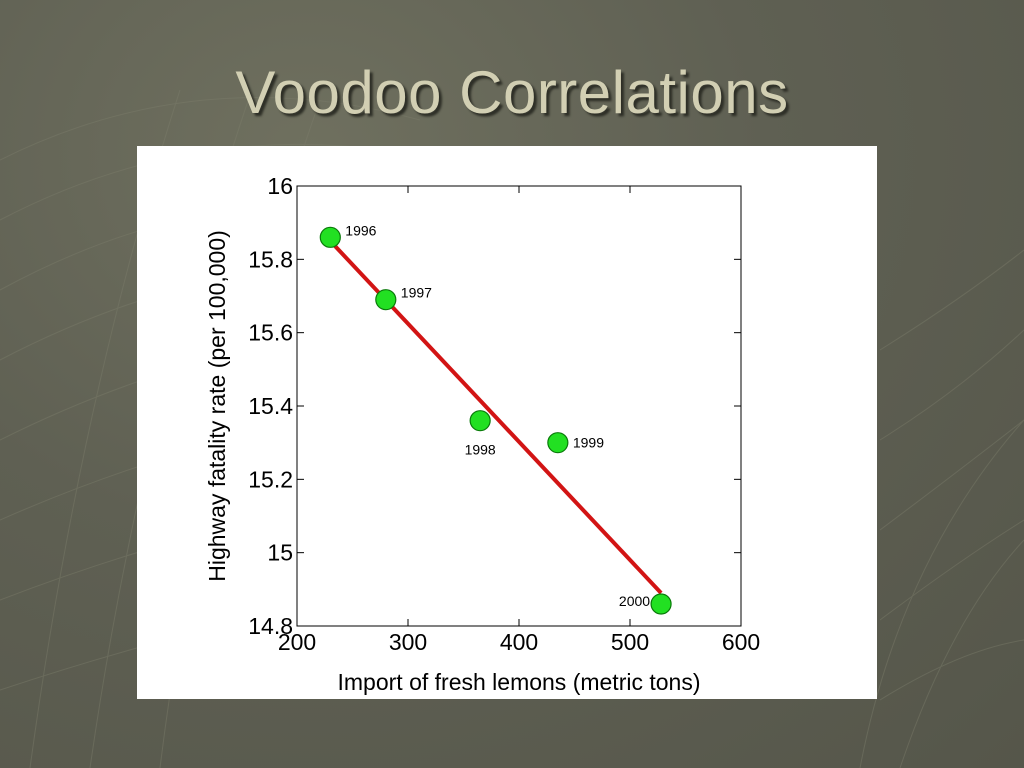 This screenshot has height=768, width=1024. I want to click on y-tick-label: 15.6, so click(270, 333).